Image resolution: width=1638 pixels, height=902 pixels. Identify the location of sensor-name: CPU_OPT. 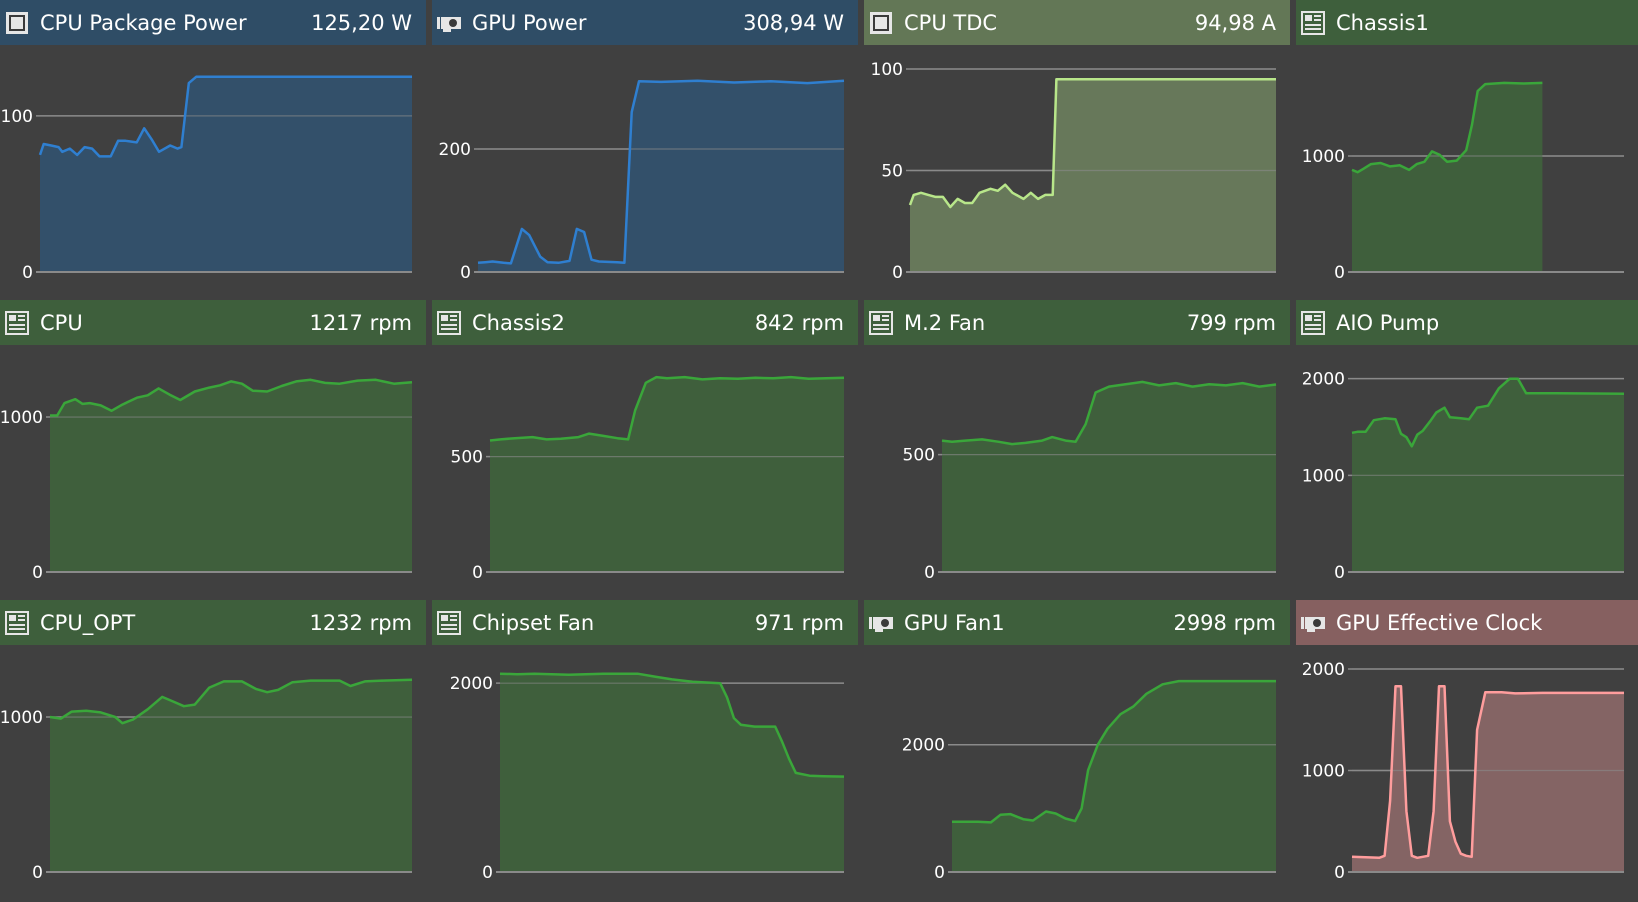
(88, 622).